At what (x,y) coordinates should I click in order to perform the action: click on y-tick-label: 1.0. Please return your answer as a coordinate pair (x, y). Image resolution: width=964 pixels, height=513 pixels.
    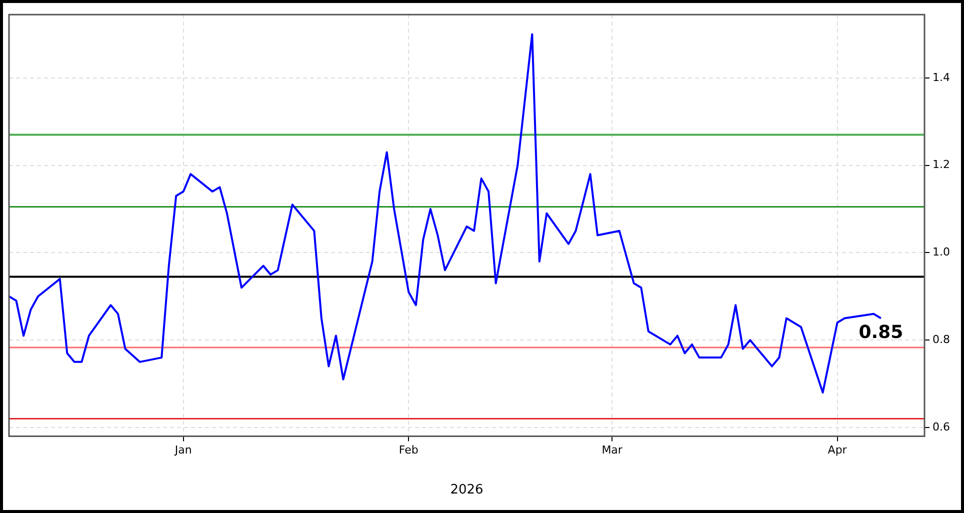
    Looking at the image, I should click on (941, 252).